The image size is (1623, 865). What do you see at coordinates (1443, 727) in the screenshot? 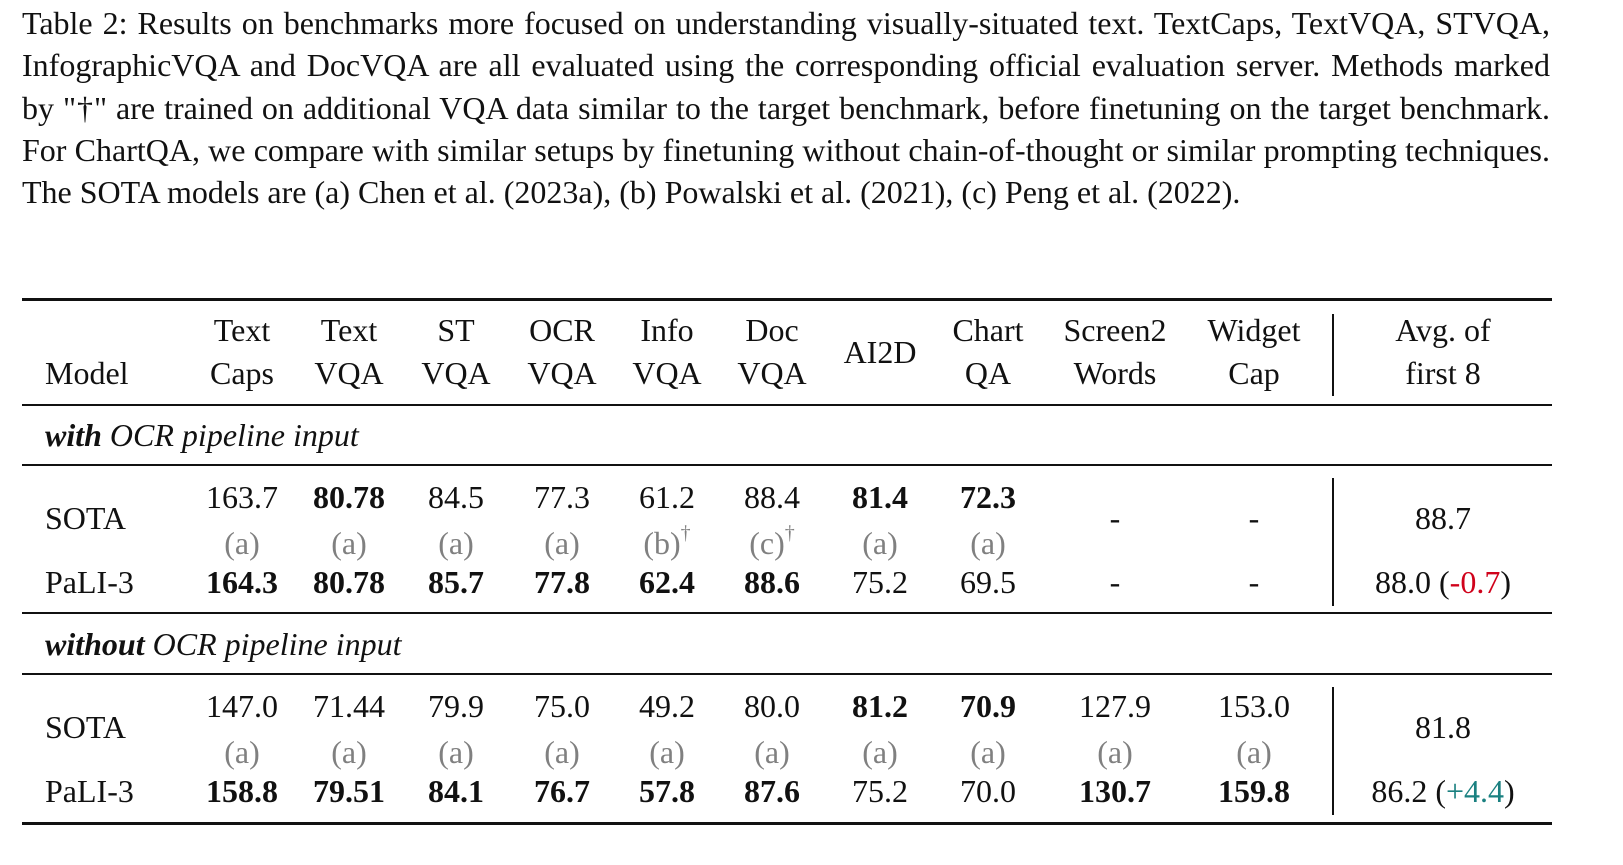
I see `sota-avg: 81.8` at bounding box center [1443, 727].